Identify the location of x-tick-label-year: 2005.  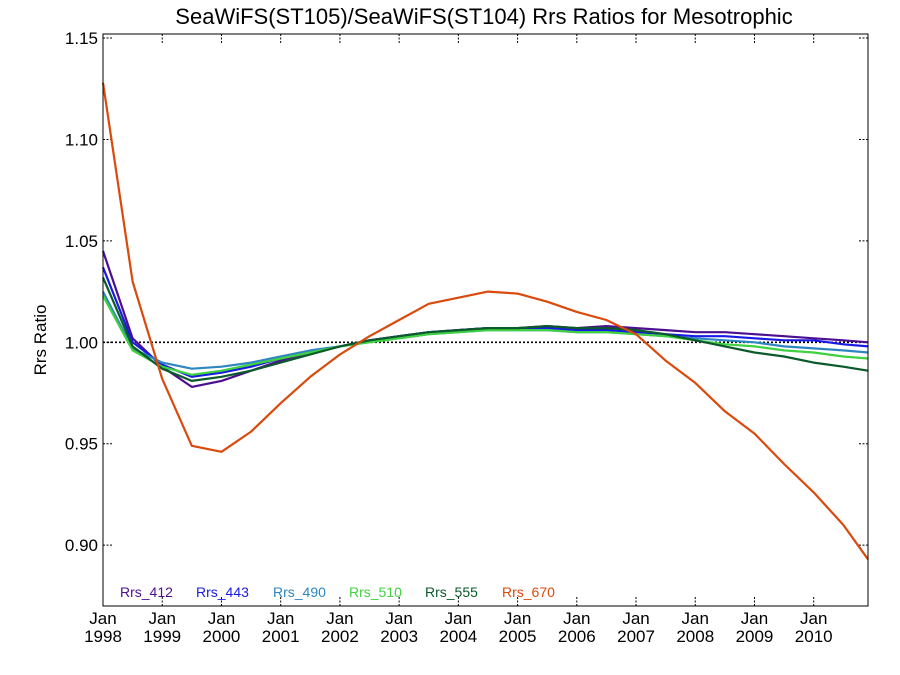
(518, 636).